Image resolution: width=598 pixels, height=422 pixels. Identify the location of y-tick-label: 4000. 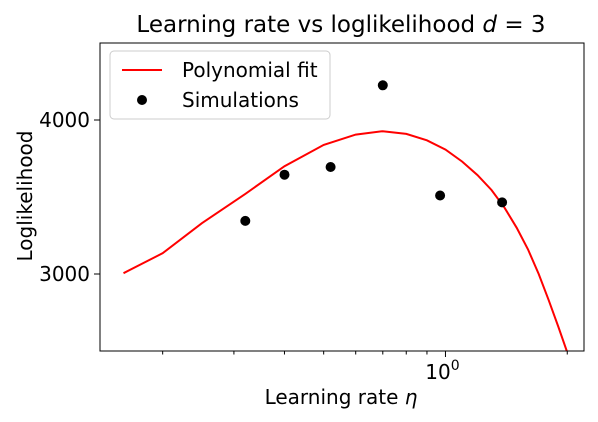
(64, 120).